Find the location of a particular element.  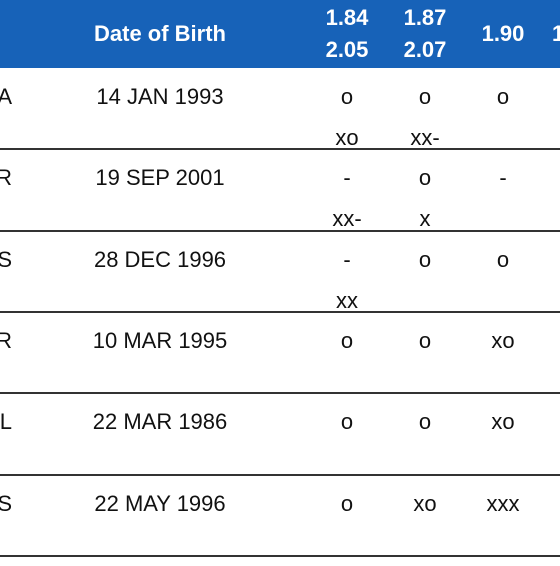

table-cell: 28 DEC 1996 is located at coordinates (160, 259).